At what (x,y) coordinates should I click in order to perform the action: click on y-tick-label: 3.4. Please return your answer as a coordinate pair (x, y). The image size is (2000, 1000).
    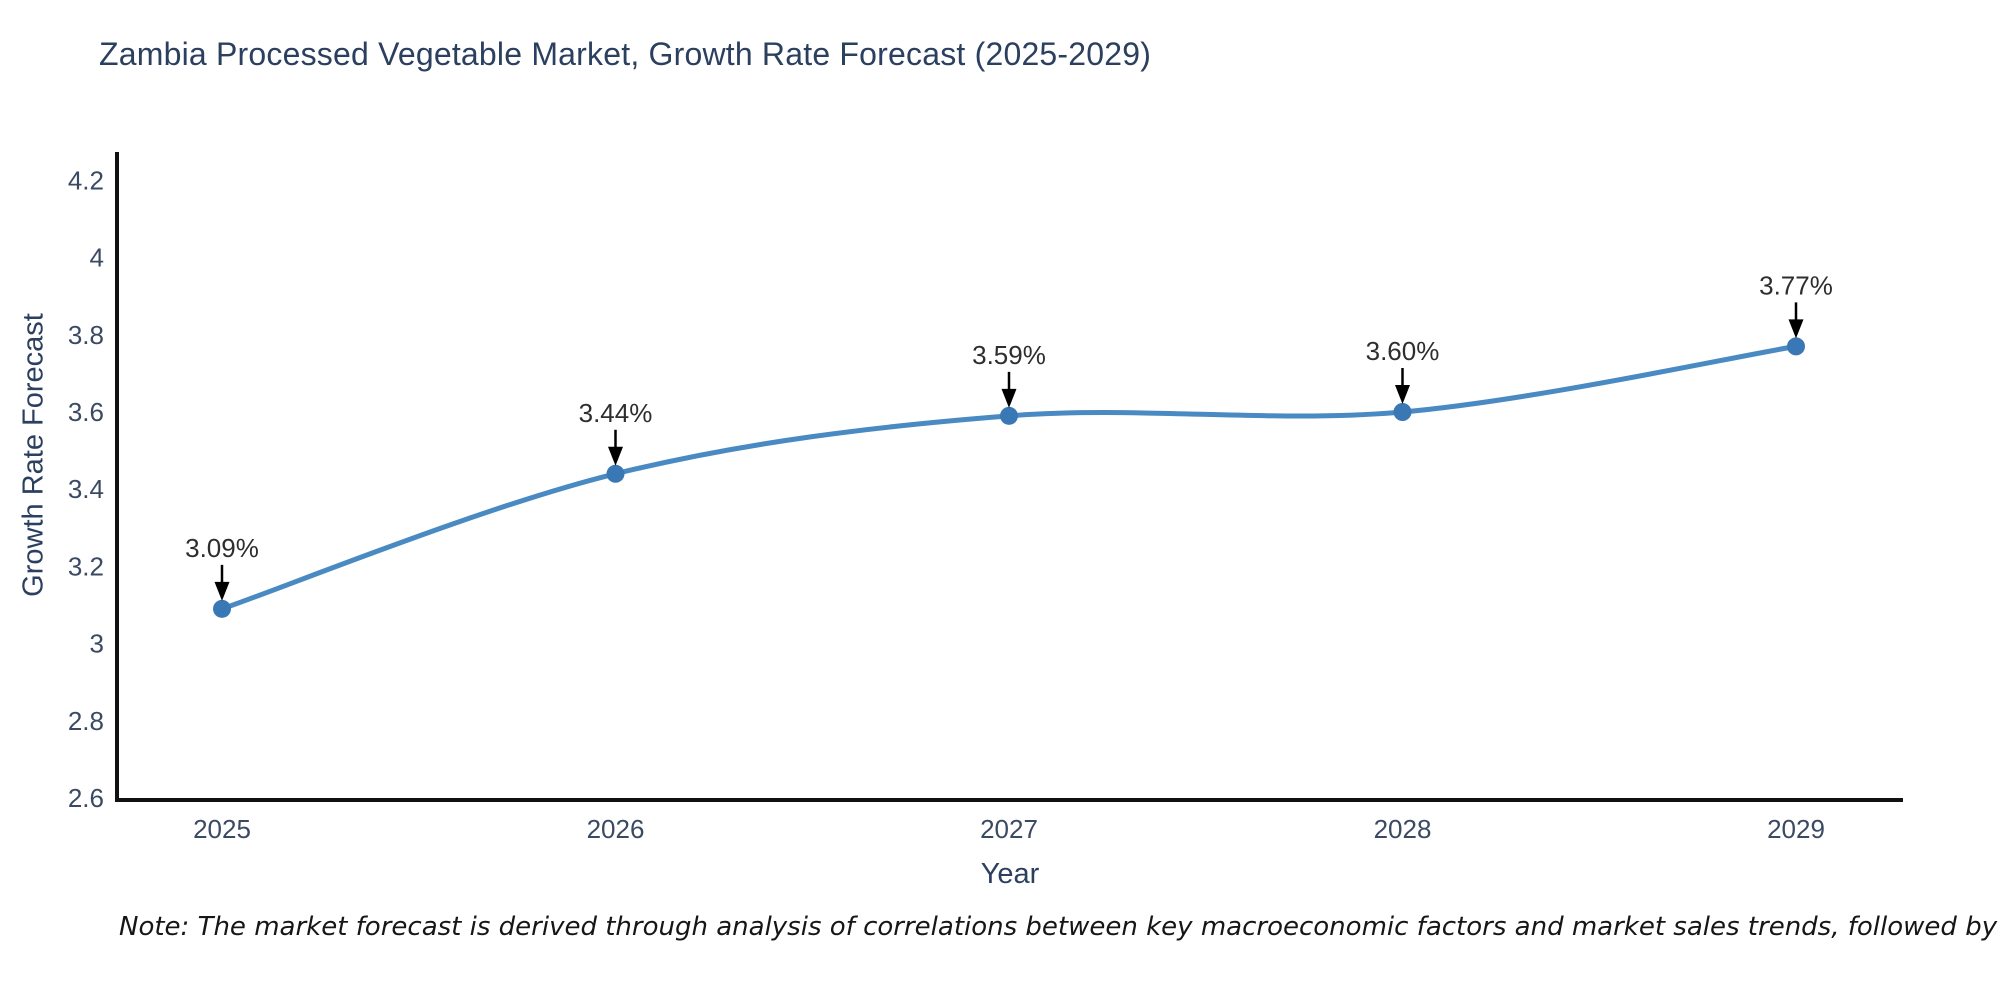
    Looking at the image, I should click on (86, 489).